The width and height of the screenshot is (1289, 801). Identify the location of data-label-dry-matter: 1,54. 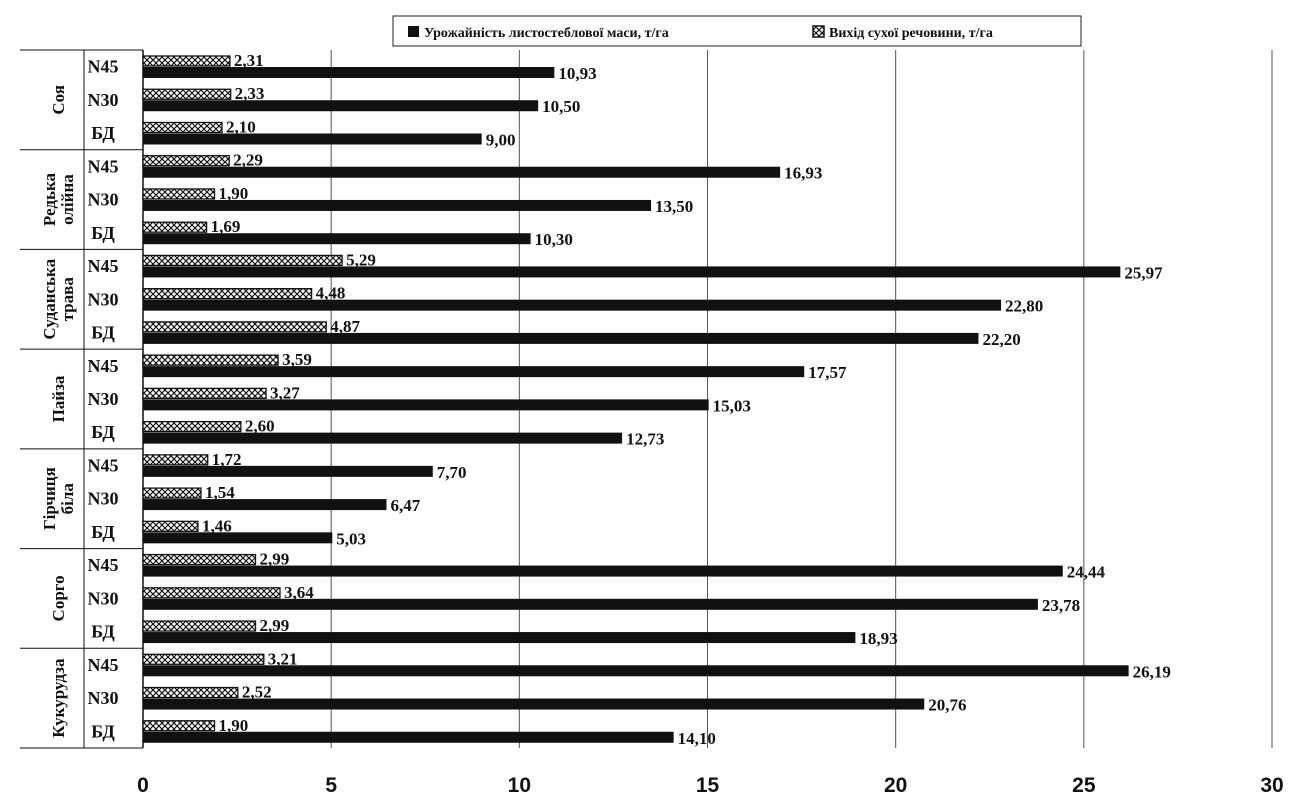
(220, 492).